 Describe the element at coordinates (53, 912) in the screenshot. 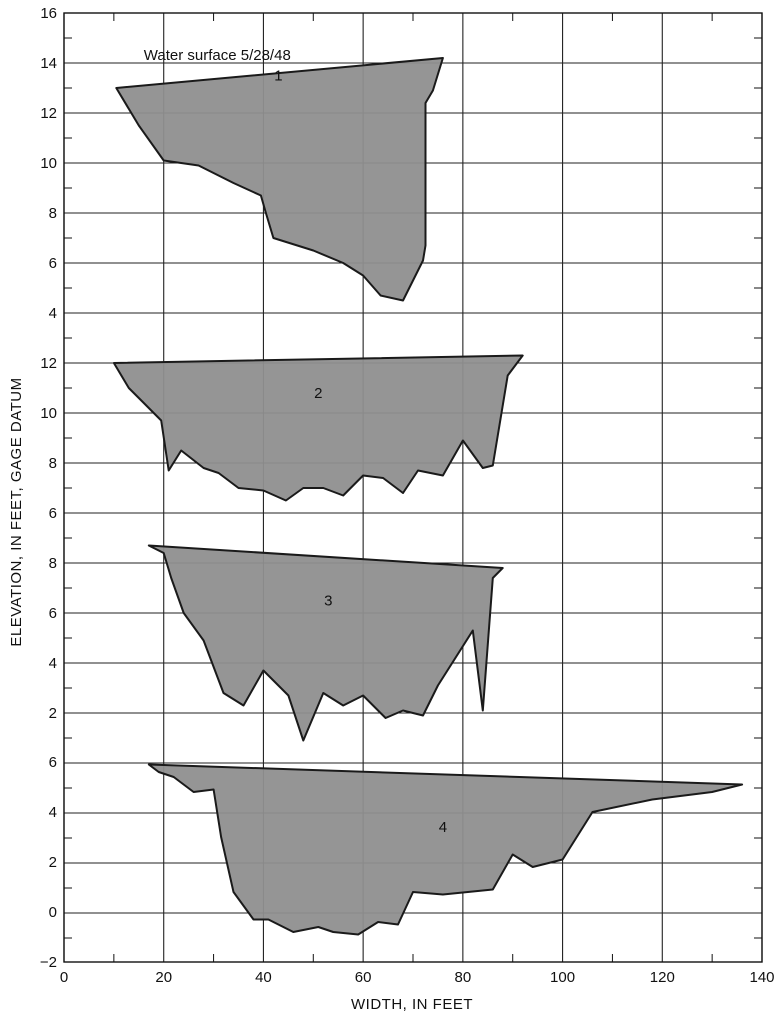

I see `y-tick-label: 0` at that location.